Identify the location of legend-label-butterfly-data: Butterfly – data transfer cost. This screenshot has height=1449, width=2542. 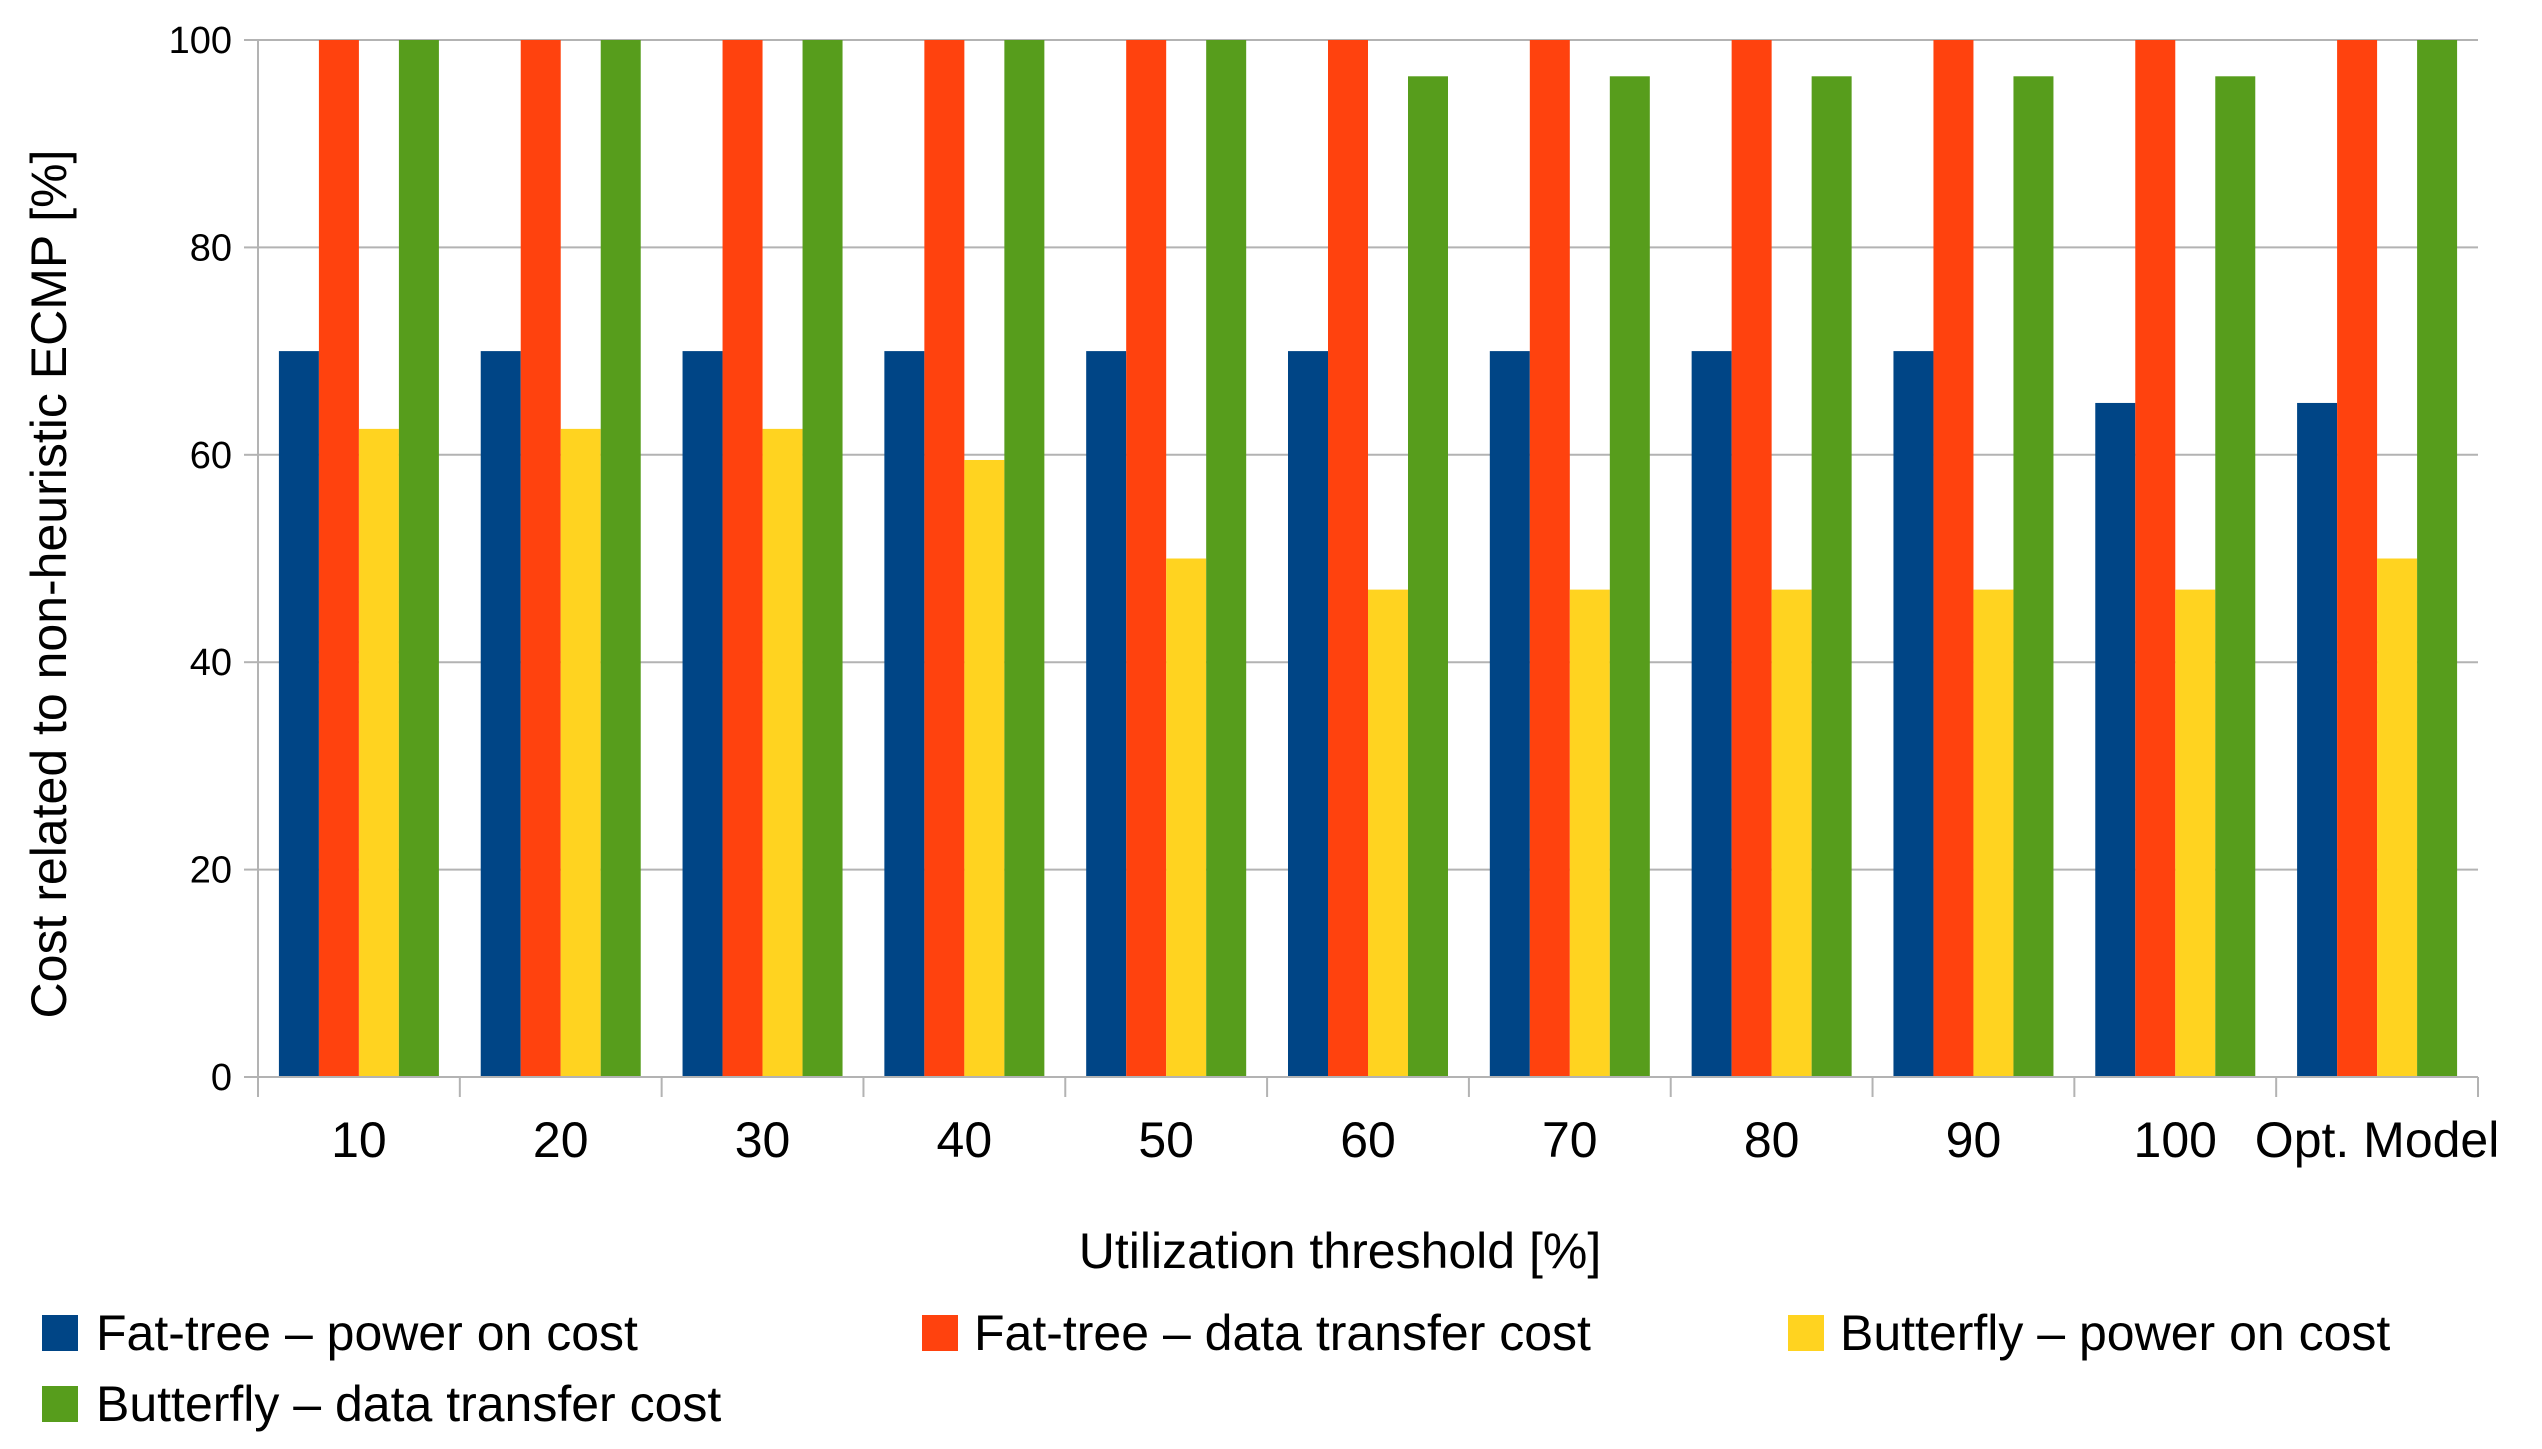
(408, 1404).